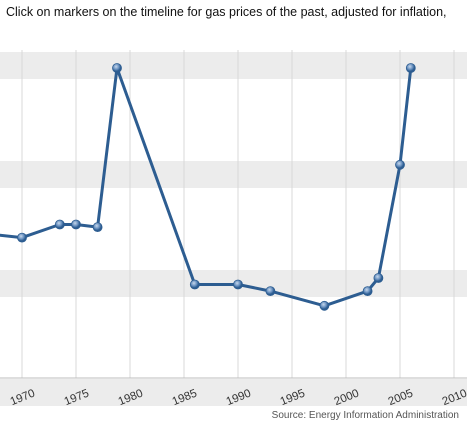  Describe the element at coordinates (233, 28) in the screenshot. I see `intro-line-2: s.` at that location.